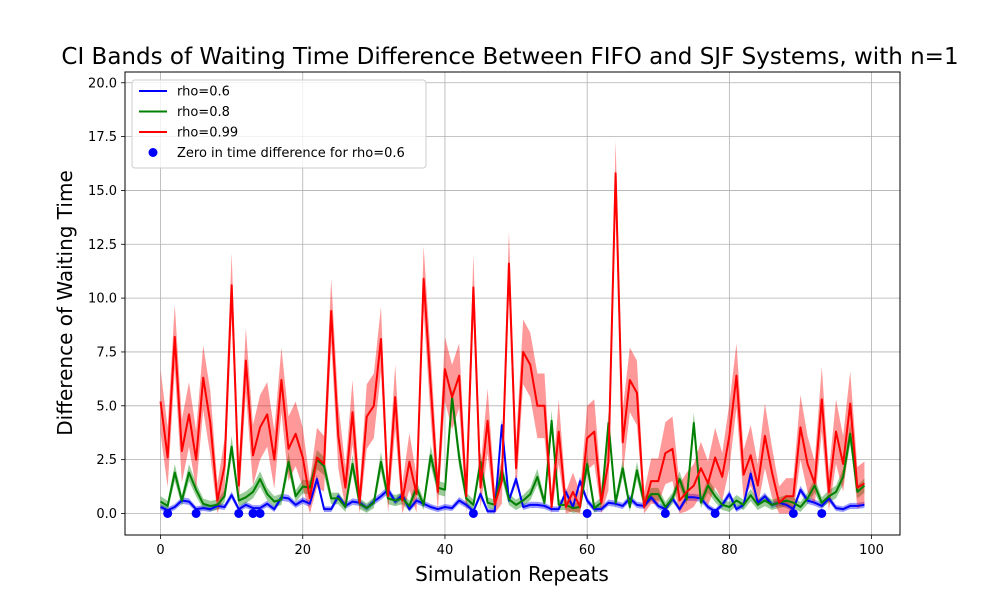  What do you see at coordinates (587, 550) in the screenshot?
I see `x-tick-label: 60` at bounding box center [587, 550].